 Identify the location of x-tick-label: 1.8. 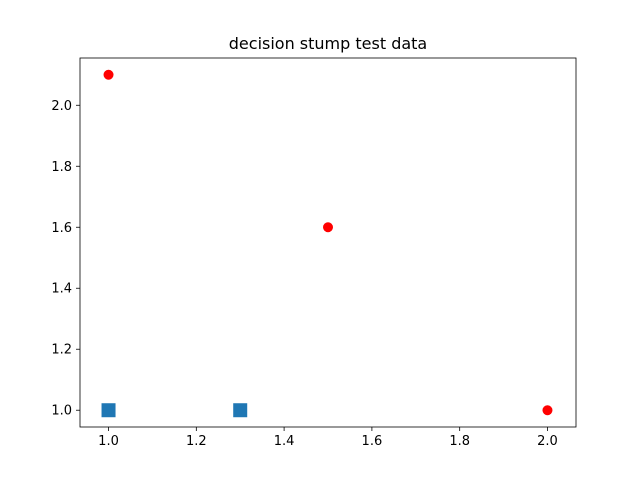
(459, 441).